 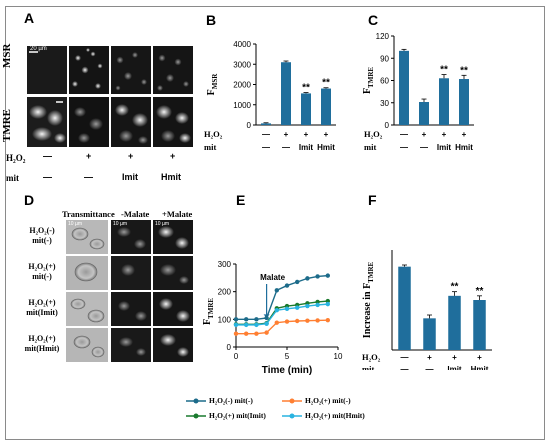 What do you see at coordinates (287, 356) in the screenshot?
I see `x-tick-label: 5` at bounding box center [287, 356].